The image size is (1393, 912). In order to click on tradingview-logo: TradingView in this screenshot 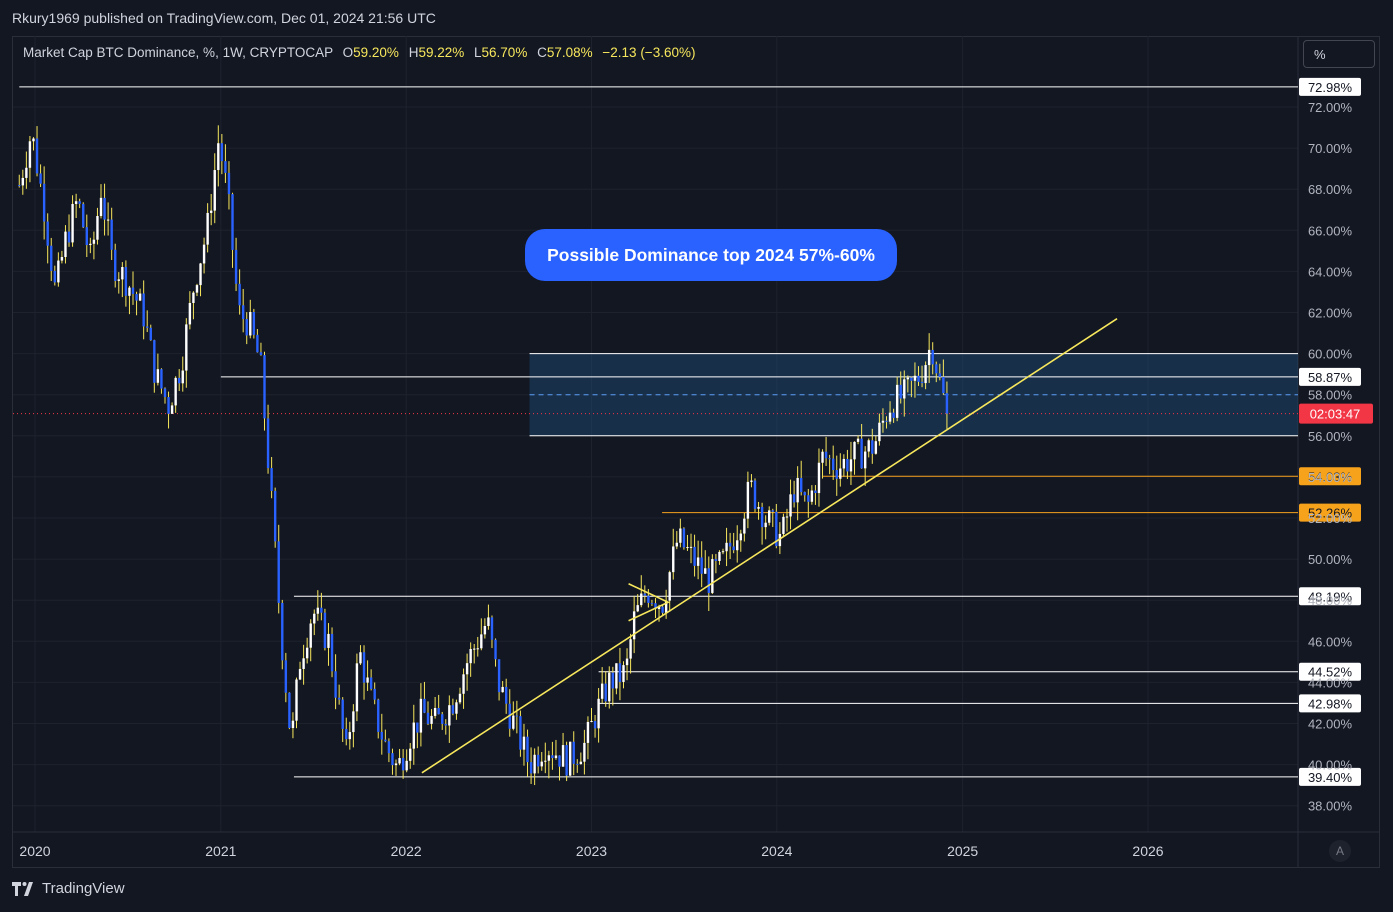, I will do `click(68, 888)`.